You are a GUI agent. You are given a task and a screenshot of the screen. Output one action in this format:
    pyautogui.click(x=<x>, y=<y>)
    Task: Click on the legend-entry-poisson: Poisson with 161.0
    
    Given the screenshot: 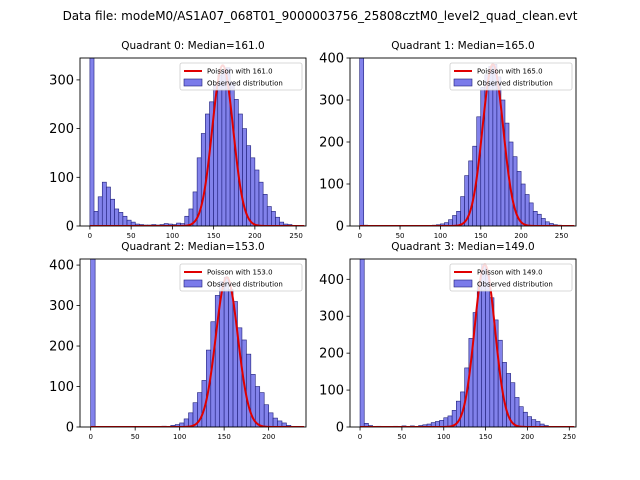 What is the action you would take?
    pyautogui.click(x=240, y=72)
    